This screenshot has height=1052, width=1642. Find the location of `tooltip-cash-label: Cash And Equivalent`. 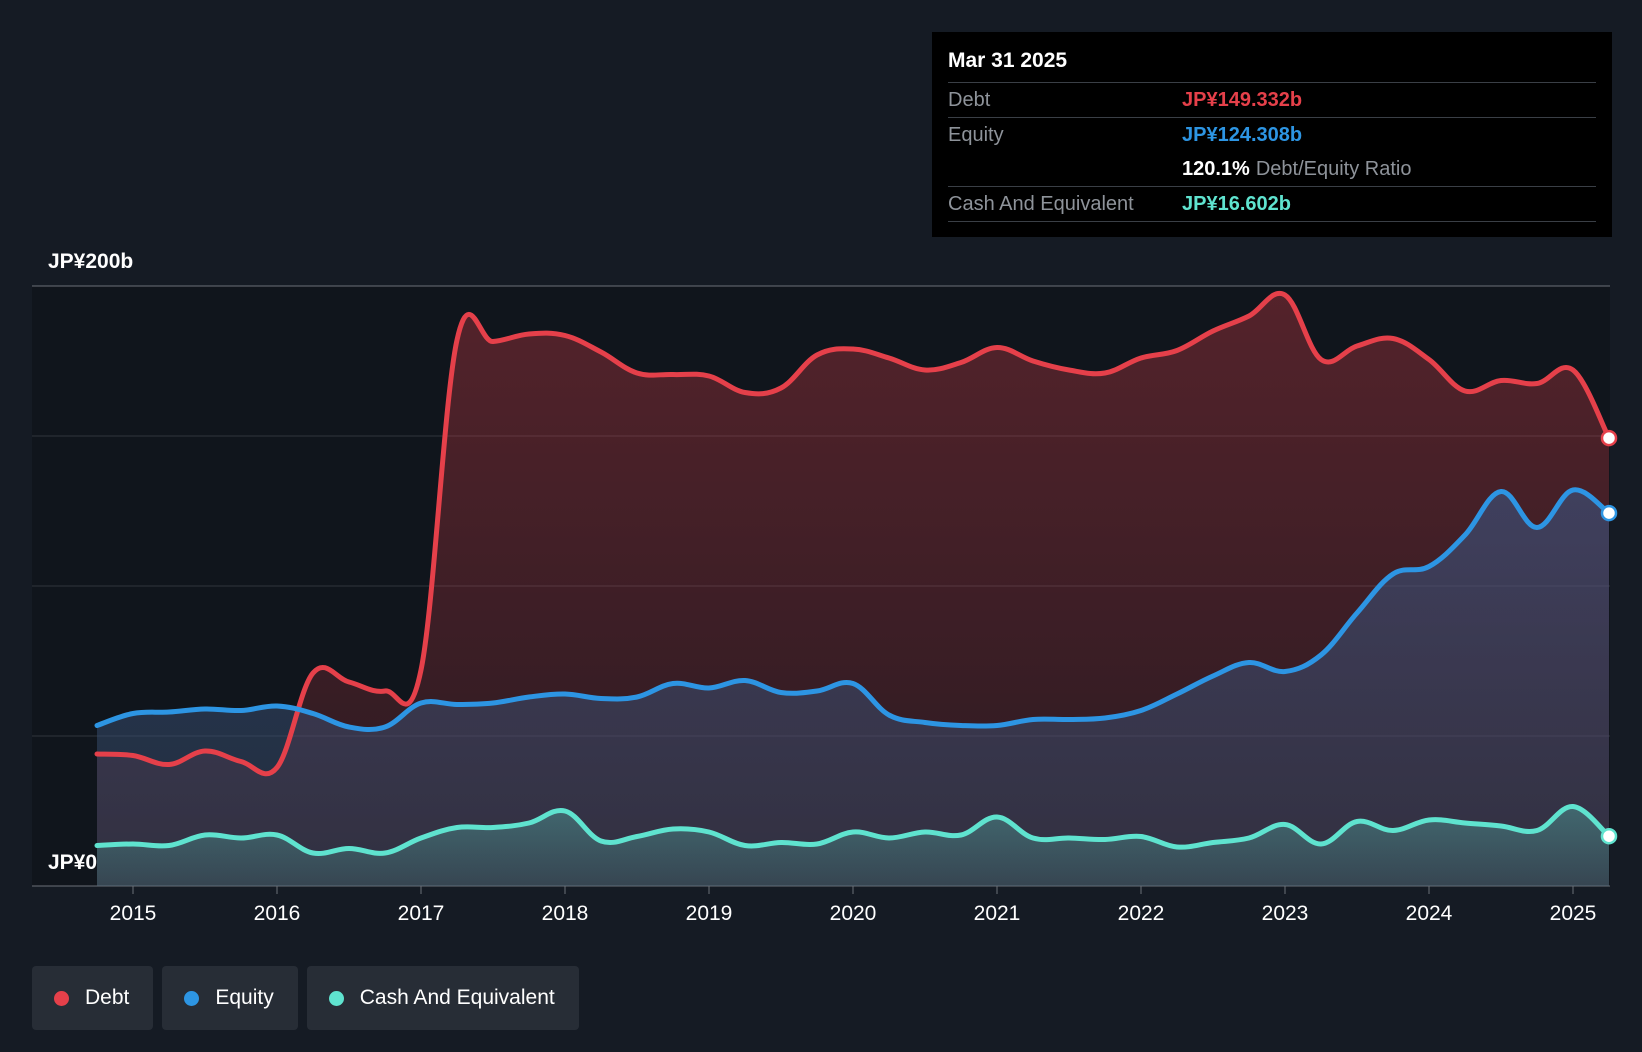

tooltip-cash-label: Cash And Equivalent is located at coordinates (1041, 203).